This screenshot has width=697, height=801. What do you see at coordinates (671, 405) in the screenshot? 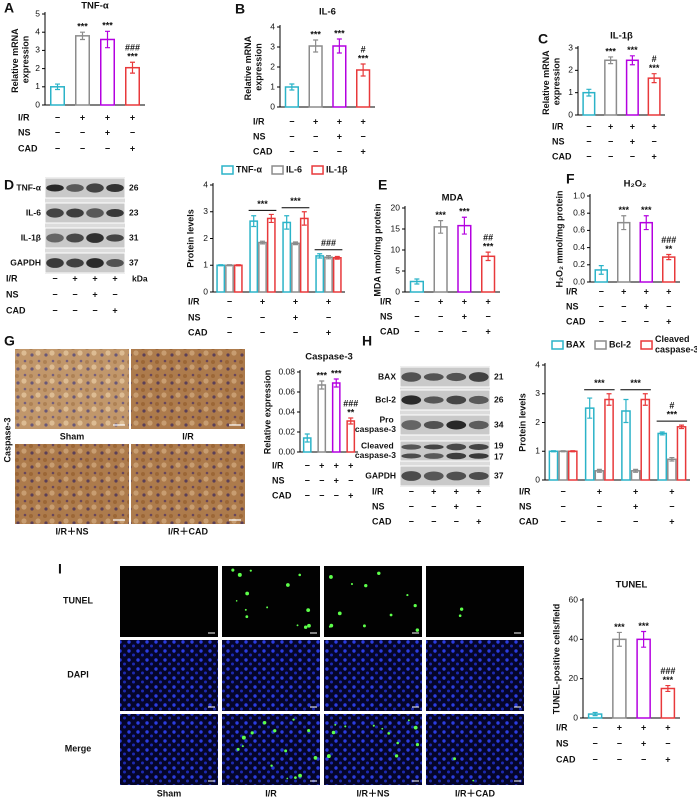
I see `significance: #` at bounding box center [671, 405].